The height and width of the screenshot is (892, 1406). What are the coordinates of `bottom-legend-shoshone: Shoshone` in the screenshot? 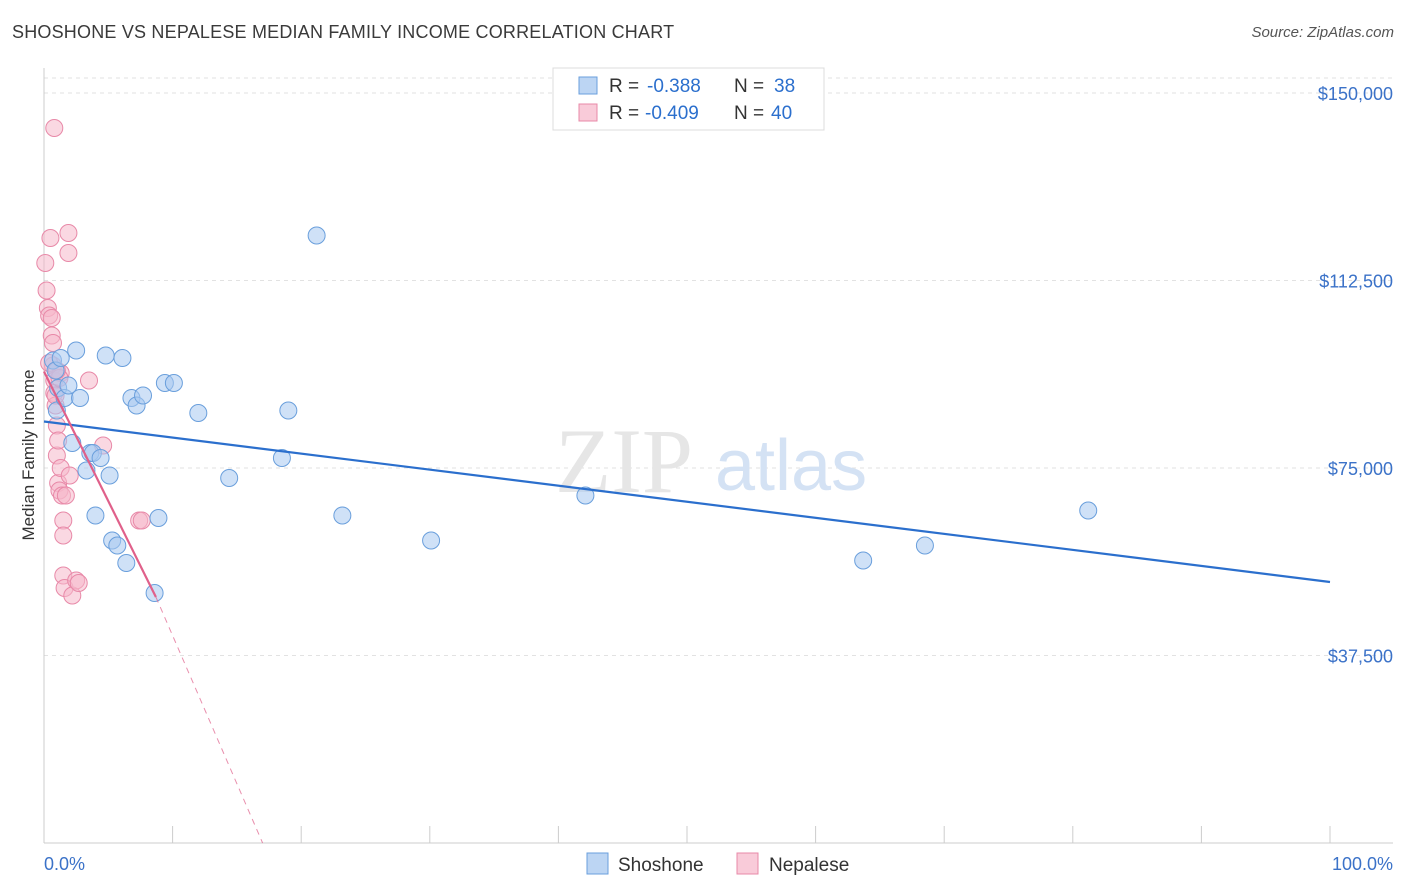 It's located at (661, 865).